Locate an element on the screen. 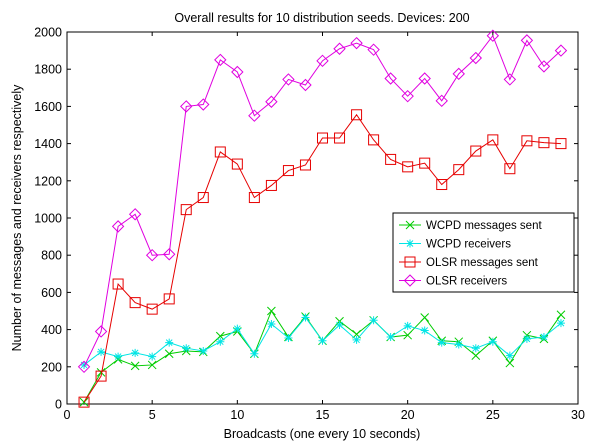 This screenshot has height=442, width=596. legend-label: WCPD receivers is located at coordinates (468, 245).